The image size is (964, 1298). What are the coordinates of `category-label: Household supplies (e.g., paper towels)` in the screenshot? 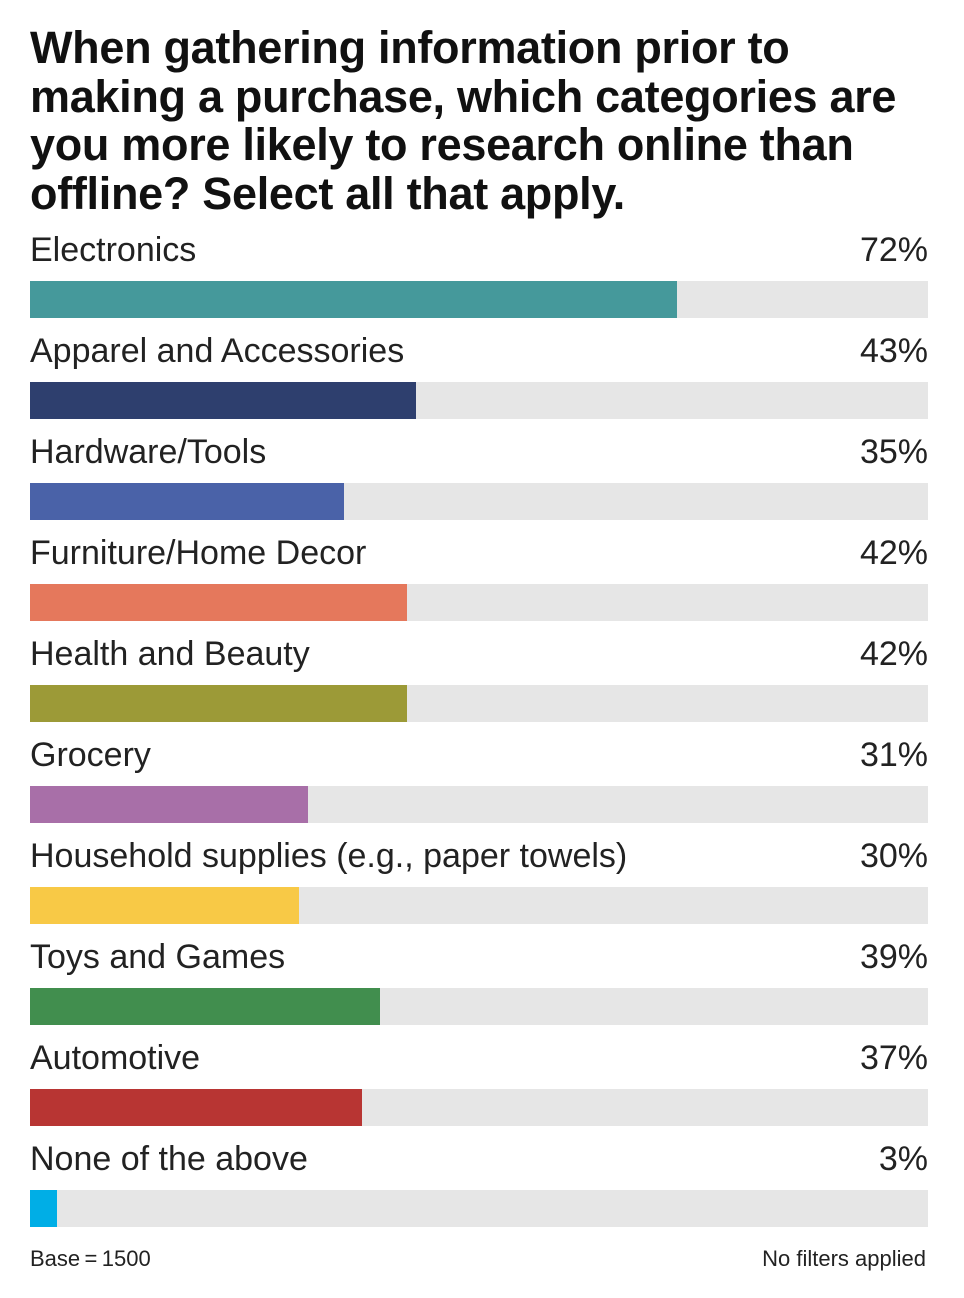 It's located at (329, 856).